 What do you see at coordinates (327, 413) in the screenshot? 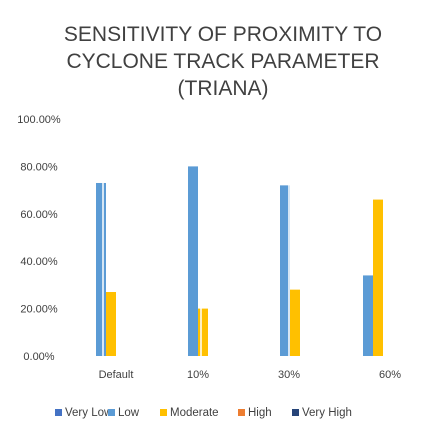
I see `legend-label: Very High` at bounding box center [327, 413].